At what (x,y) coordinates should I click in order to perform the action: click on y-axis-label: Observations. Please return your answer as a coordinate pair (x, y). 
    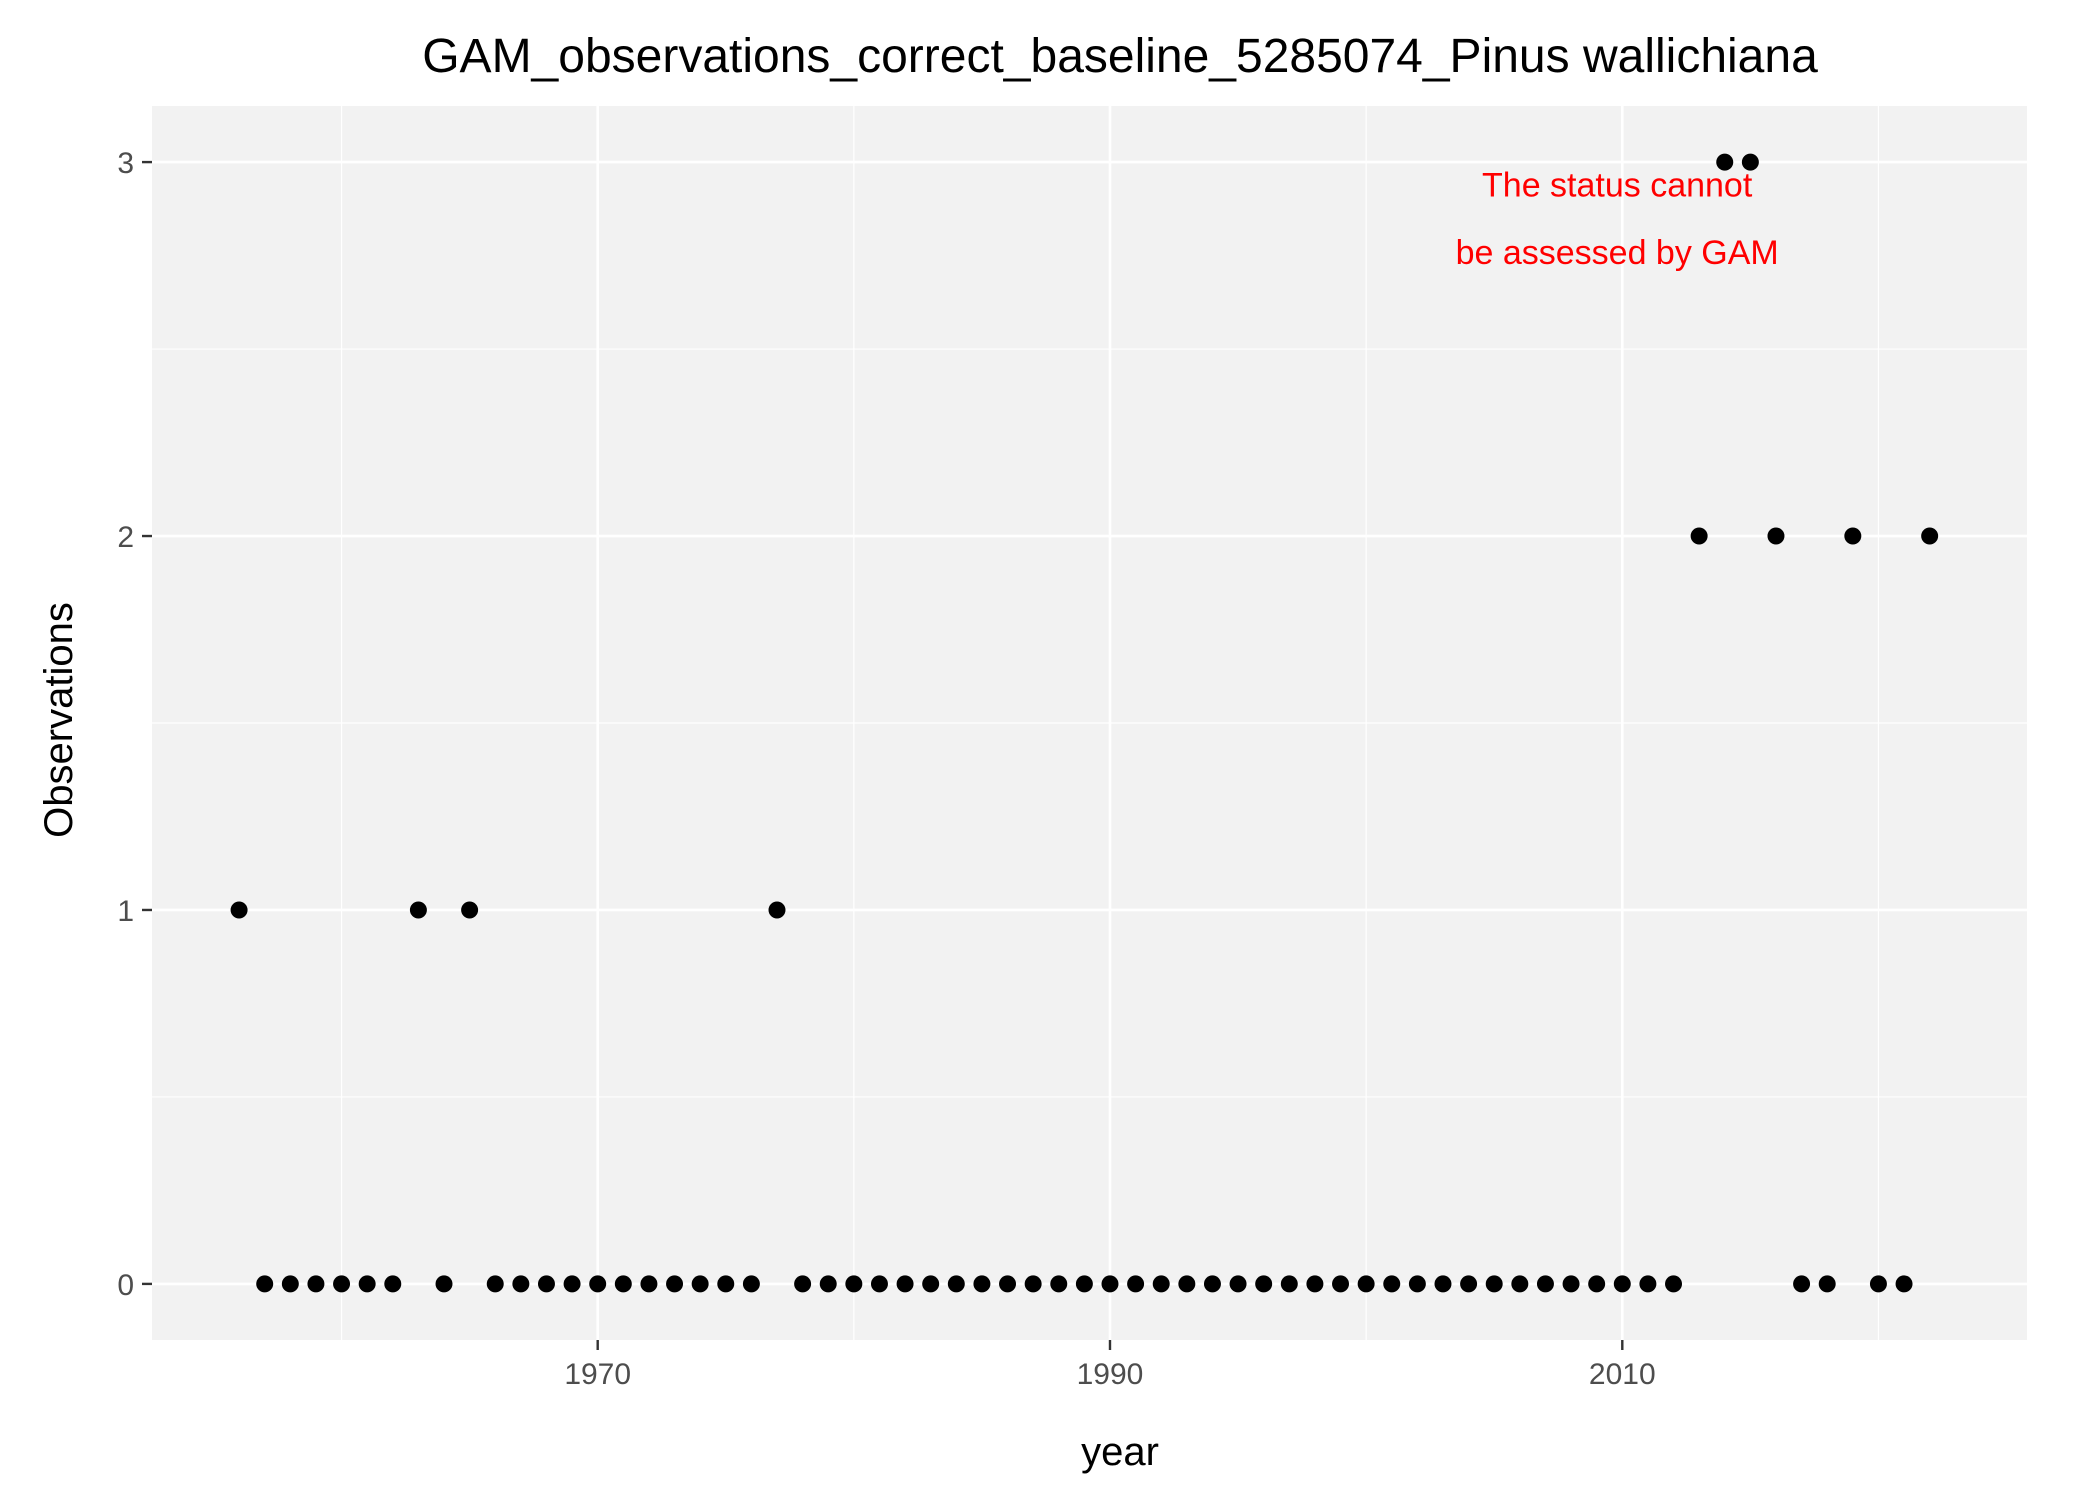
    Looking at the image, I should click on (59, 720).